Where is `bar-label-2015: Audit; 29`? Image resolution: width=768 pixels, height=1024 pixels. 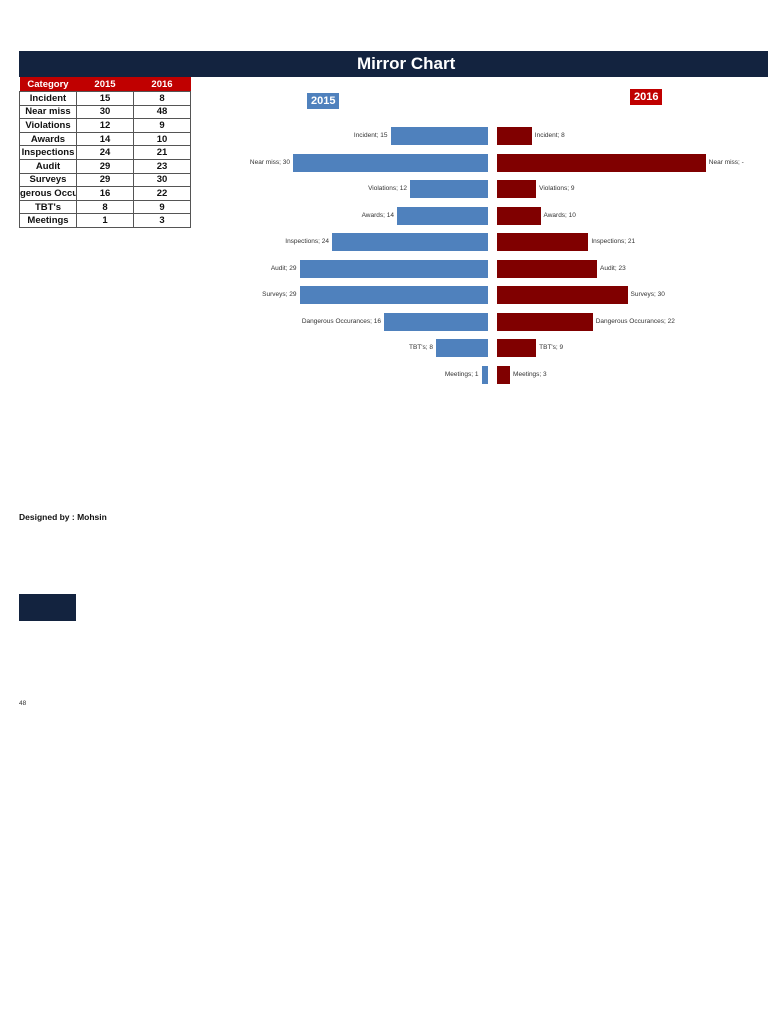 bar-label-2015: Audit; 29 is located at coordinates (283, 268).